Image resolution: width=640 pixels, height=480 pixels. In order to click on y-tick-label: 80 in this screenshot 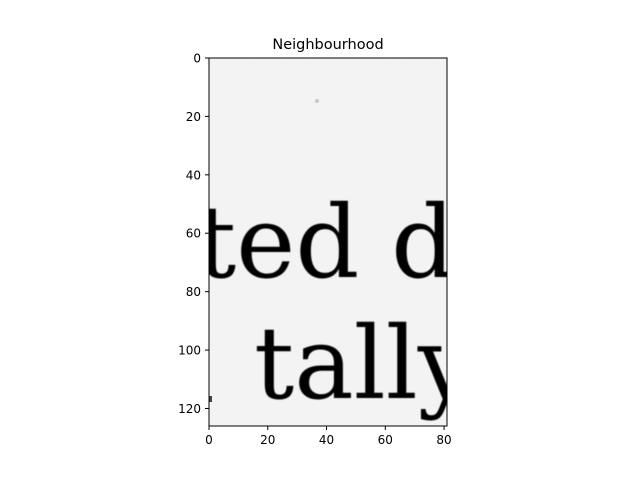, I will do `click(193, 292)`.